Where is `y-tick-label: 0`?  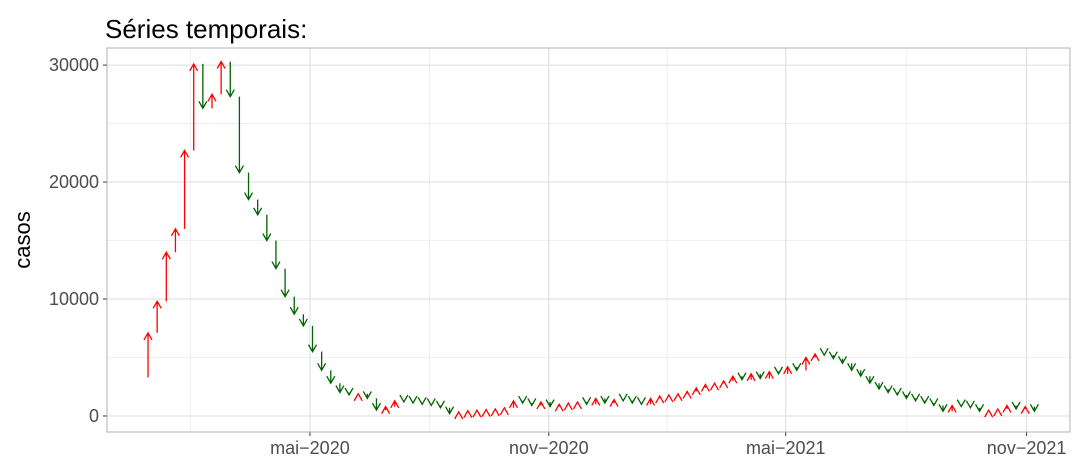 y-tick-label: 0 is located at coordinates (94, 416).